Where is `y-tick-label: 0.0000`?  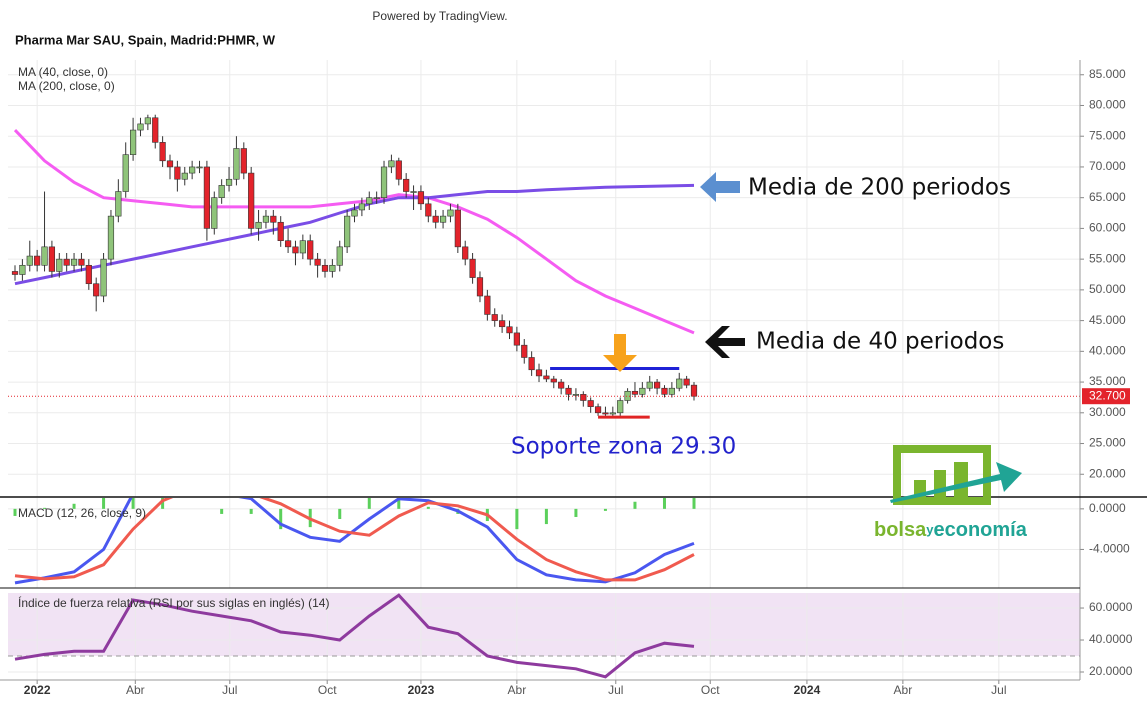 y-tick-label: 0.0000 is located at coordinates (1107, 508).